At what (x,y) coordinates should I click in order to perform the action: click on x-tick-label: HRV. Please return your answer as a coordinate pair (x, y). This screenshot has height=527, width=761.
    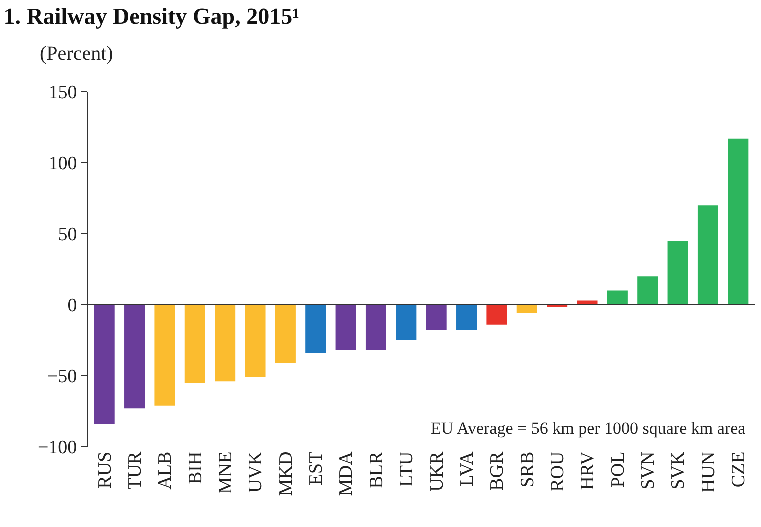
    Looking at the image, I should click on (588, 471).